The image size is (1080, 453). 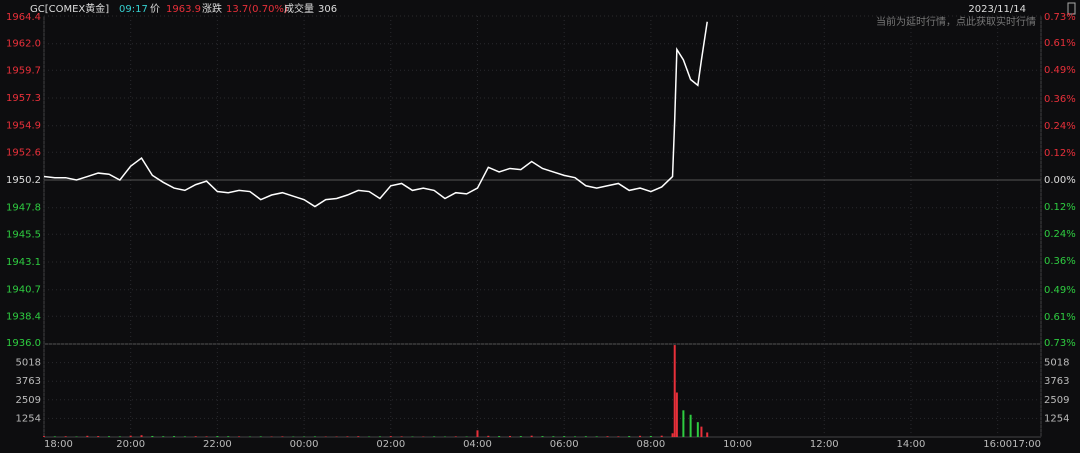 What do you see at coordinates (1071, 8) in the screenshot?
I see `icon` at bounding box center [1071, 8].